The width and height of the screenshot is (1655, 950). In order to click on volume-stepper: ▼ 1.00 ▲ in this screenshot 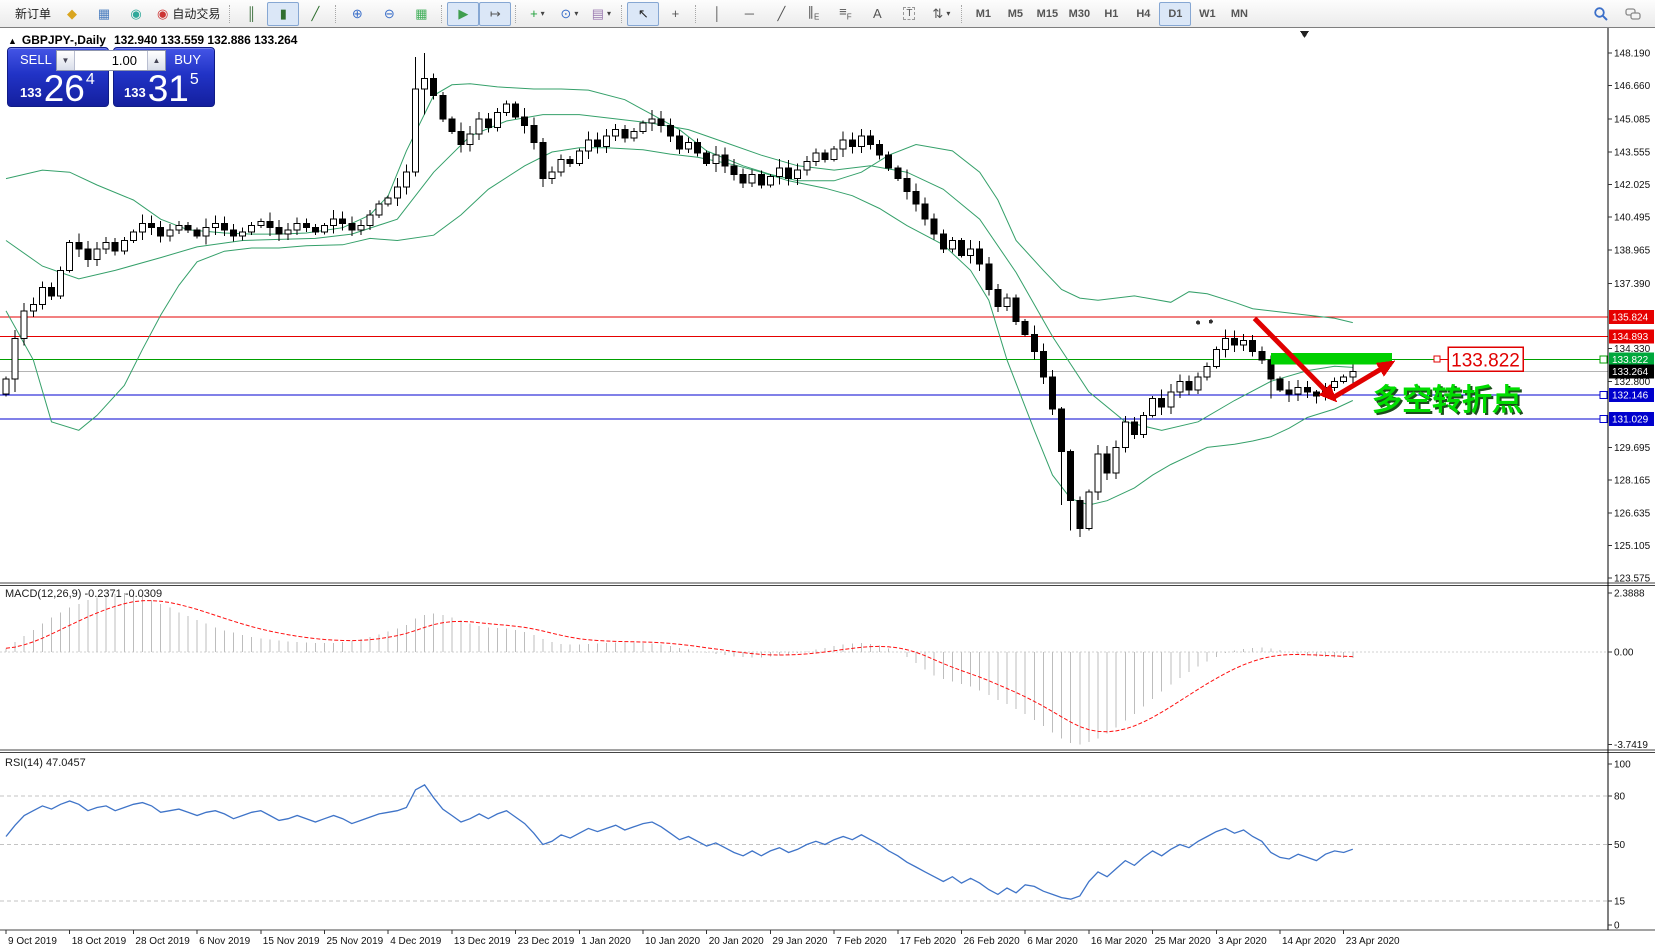, I will do `click(111, 60)`.